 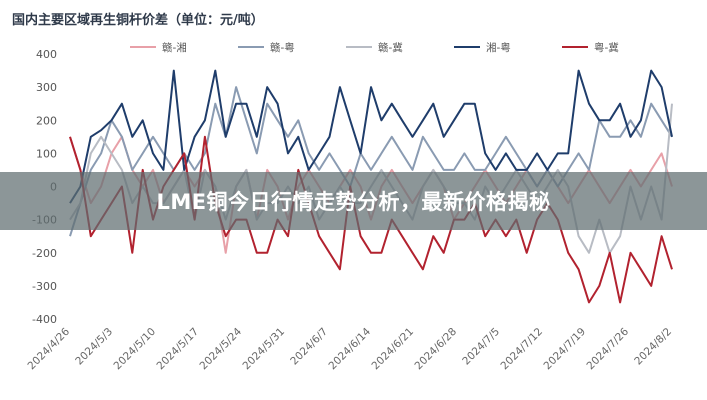 I want to click on x-tick-label: 2024/5/10, so click(x=135, y=349).